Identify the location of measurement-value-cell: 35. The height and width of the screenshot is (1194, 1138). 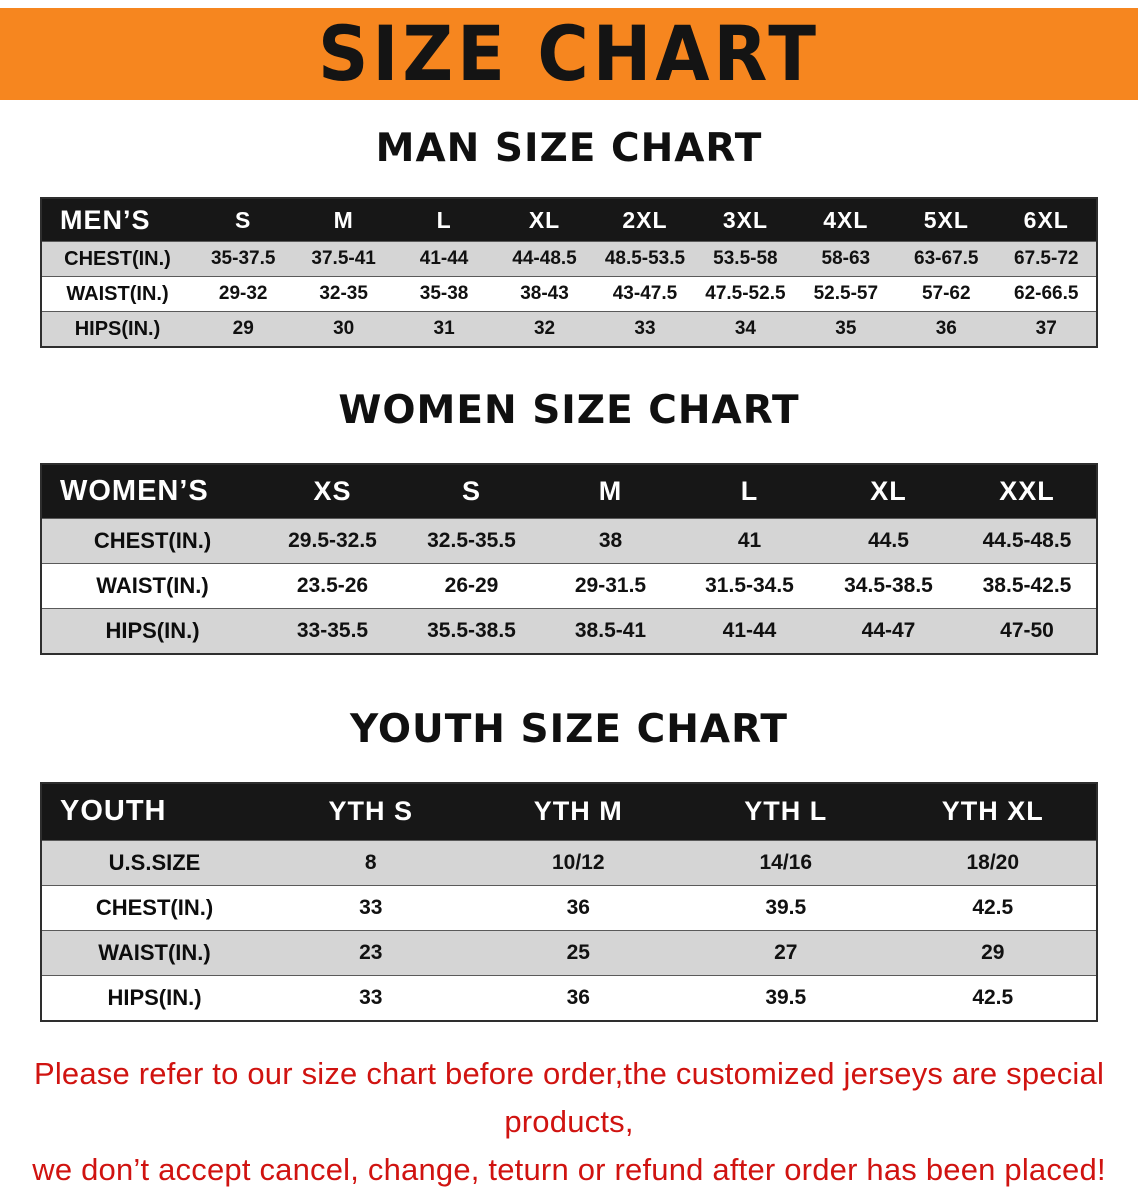
(846, 329).